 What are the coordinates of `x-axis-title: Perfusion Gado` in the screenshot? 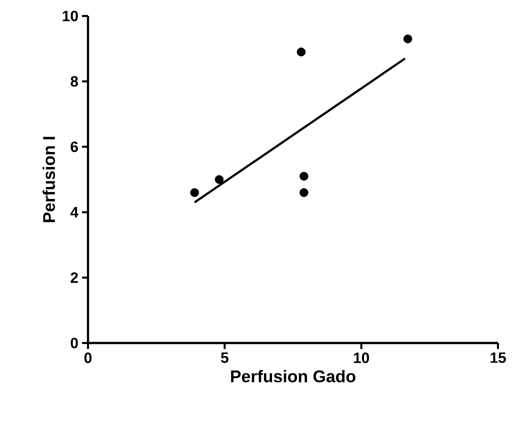 It's located at (293, 376).